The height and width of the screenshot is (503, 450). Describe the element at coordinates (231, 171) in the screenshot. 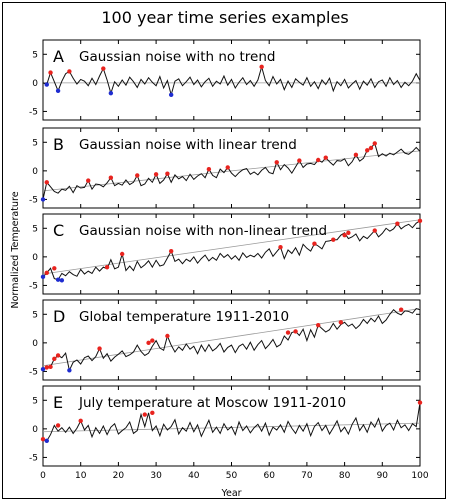

I see `series-line-b` at that location.